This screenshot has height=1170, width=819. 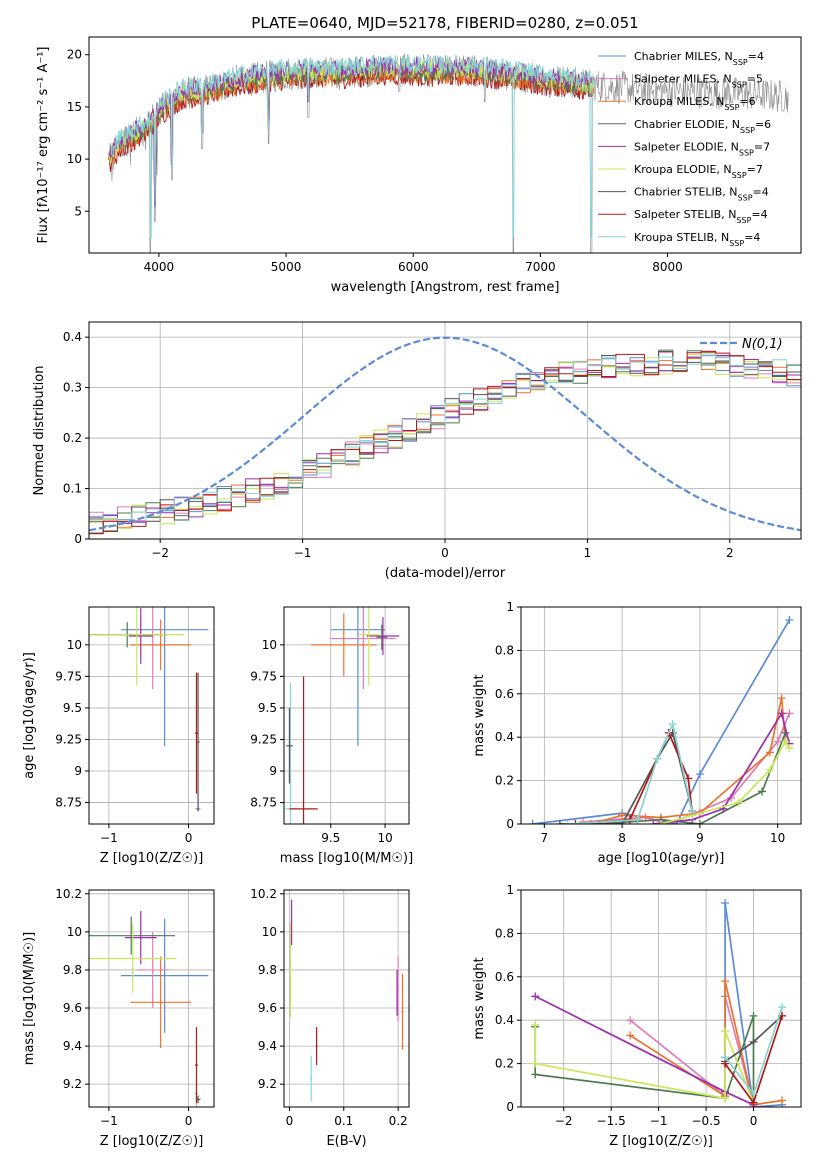 What do you see at coordinates (679, 101) in the screenshot?
I see `legend-text: Kroupa MILES, N` at bounding box center [679, 101].